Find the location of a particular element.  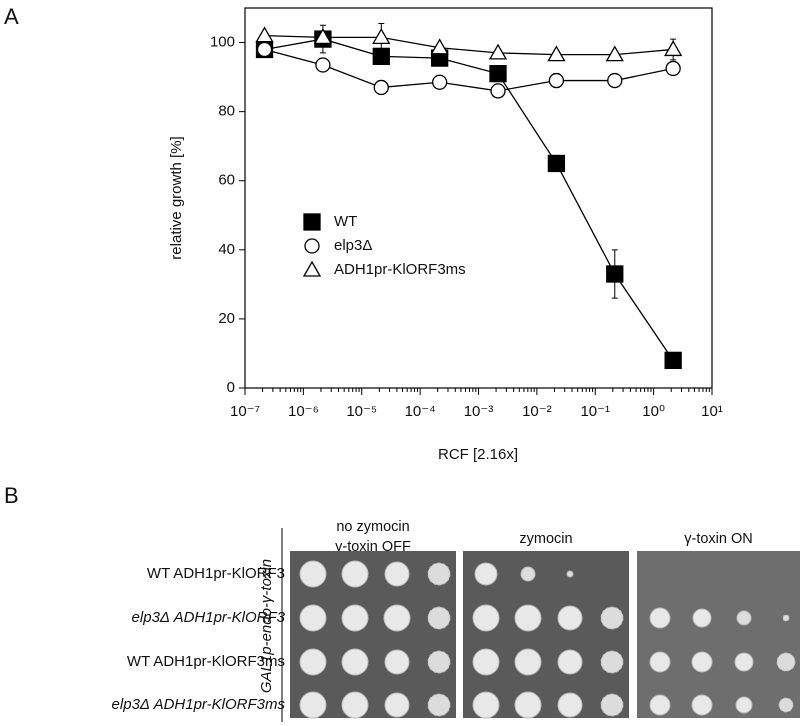

plate is located at coordinates (718, 634).